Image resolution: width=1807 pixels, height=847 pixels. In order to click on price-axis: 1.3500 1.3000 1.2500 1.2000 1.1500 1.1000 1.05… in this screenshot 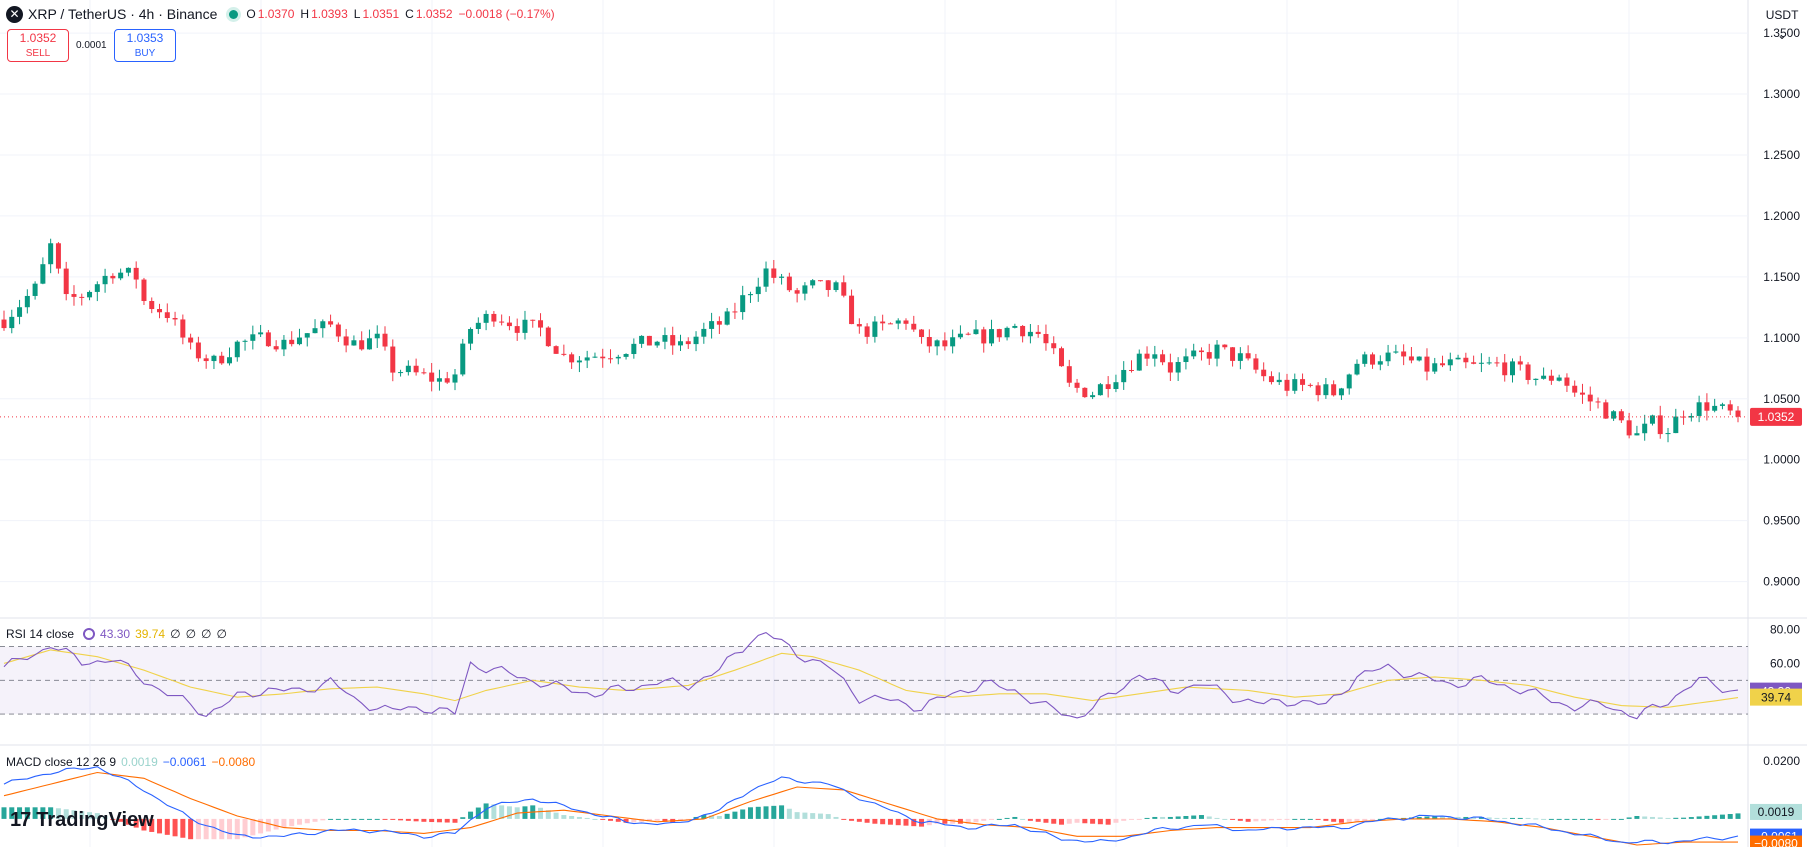, I will do `click(1776, 436)`.